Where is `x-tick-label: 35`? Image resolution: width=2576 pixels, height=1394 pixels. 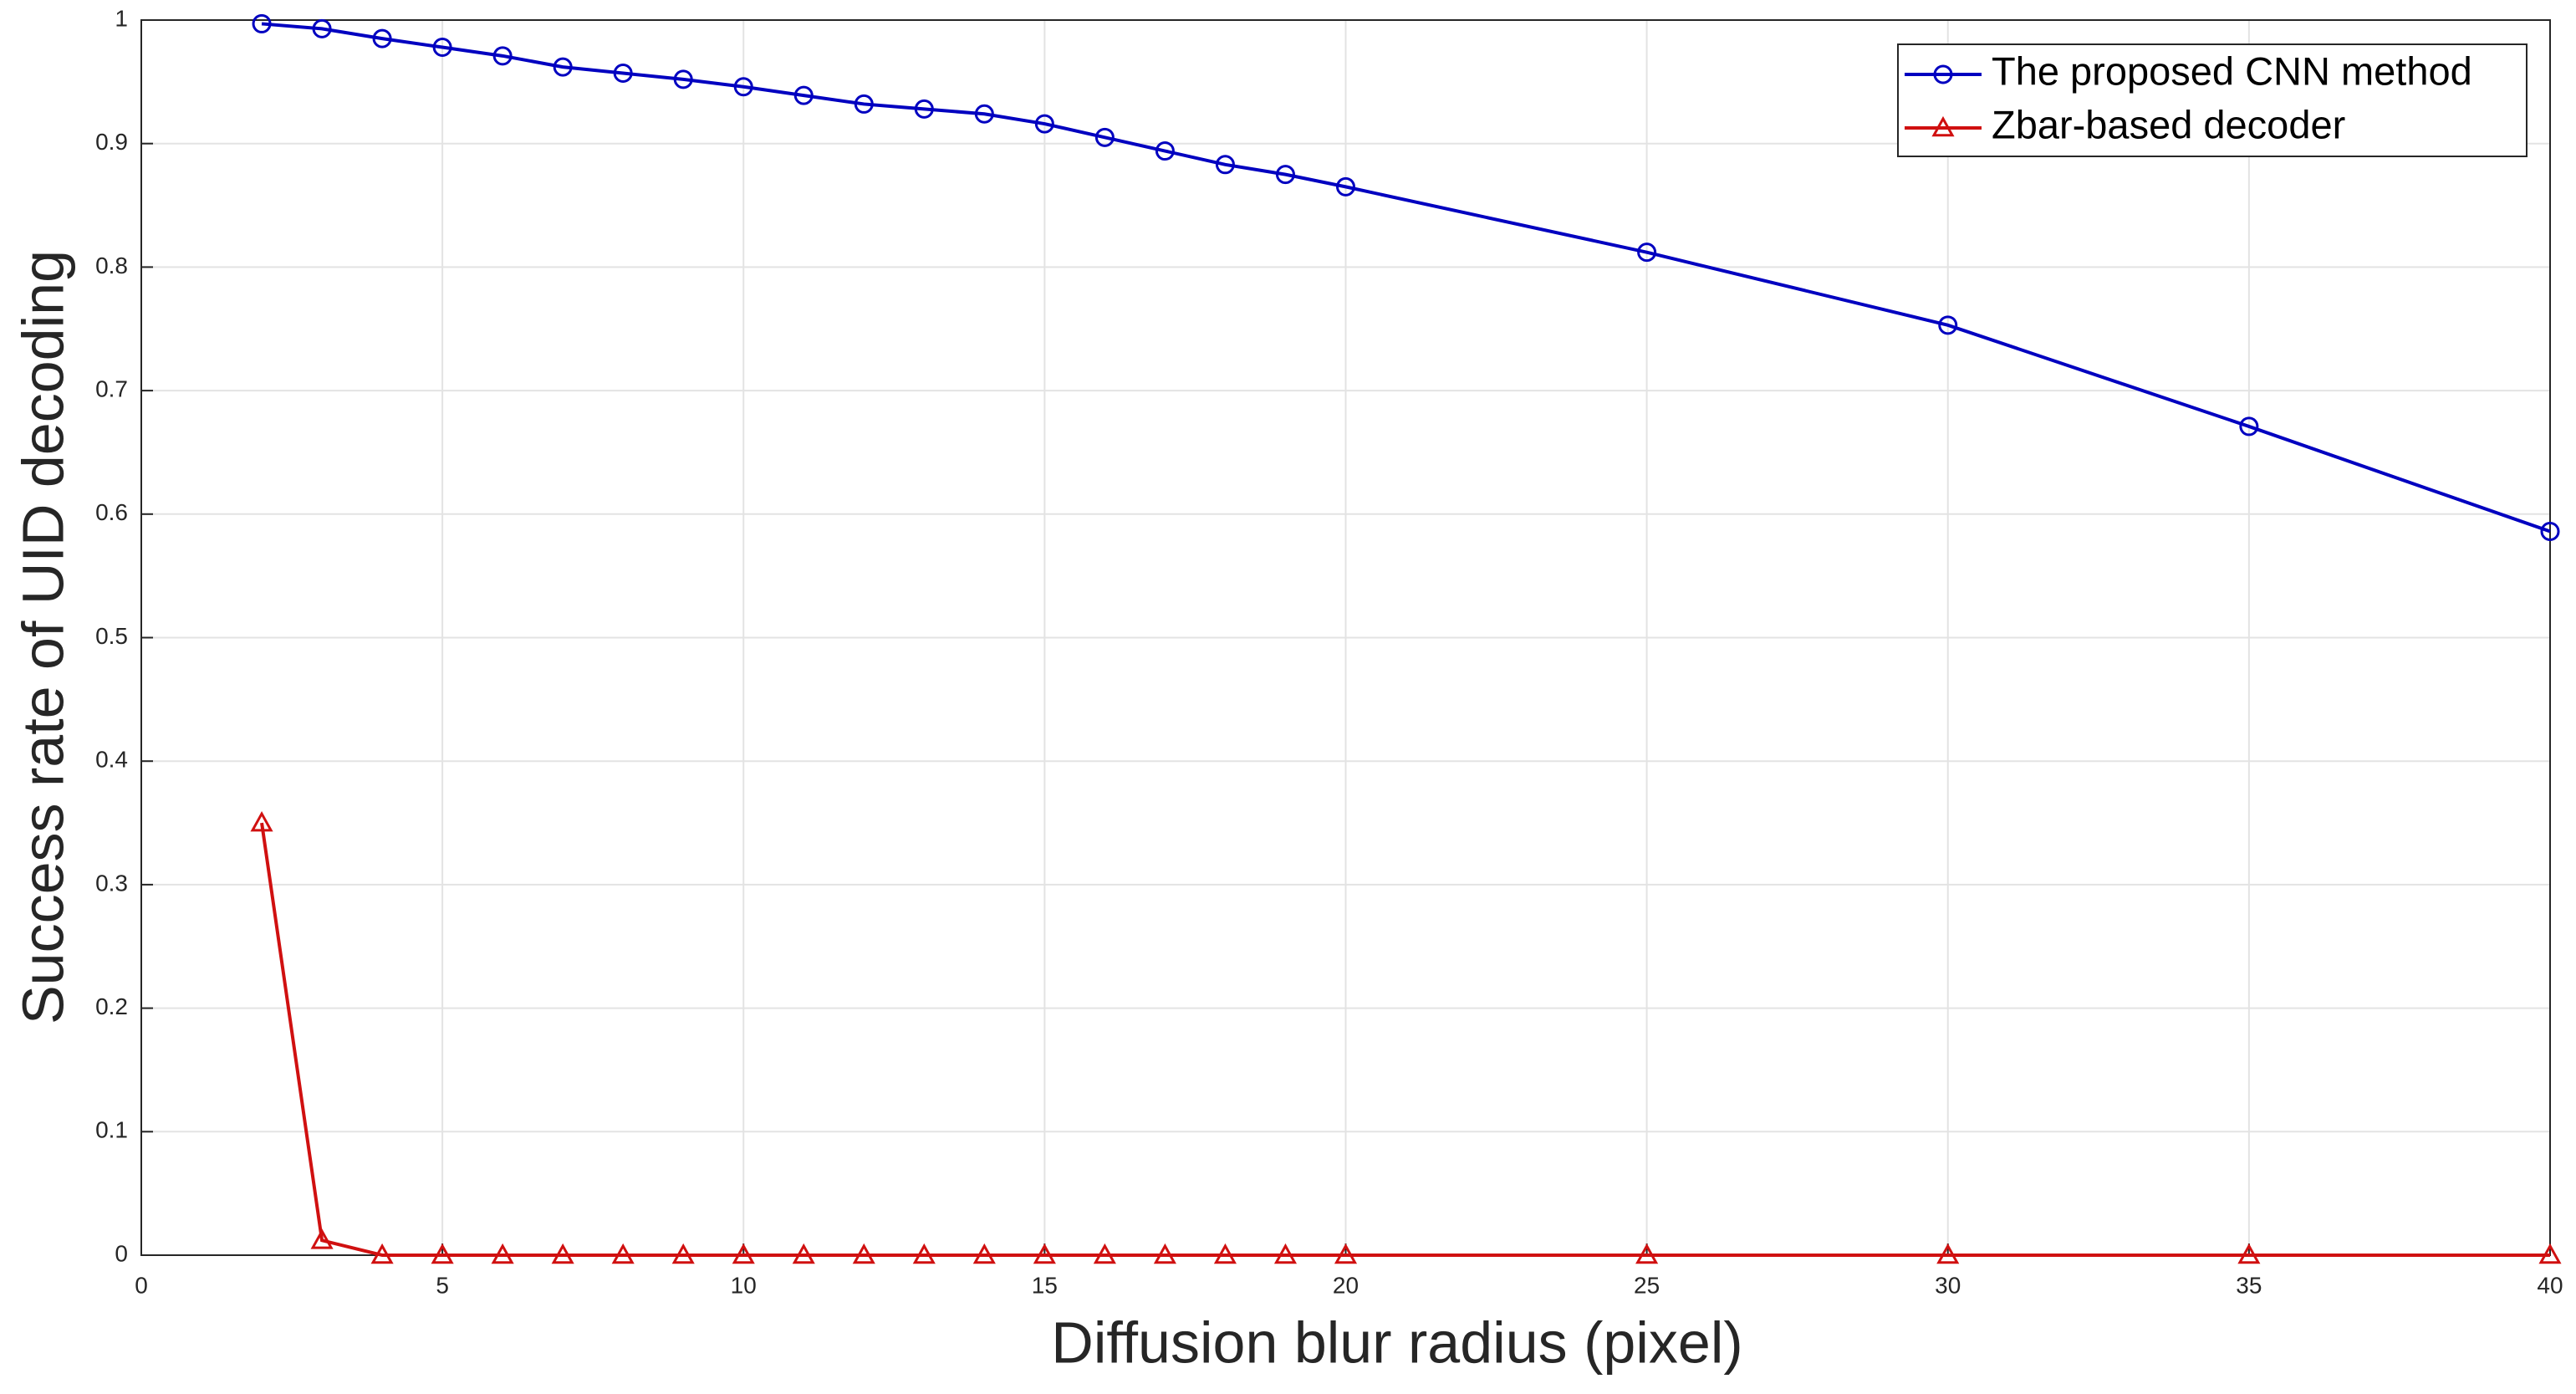 x-tick-label: 35 is located at coordinates (2249, 1285).